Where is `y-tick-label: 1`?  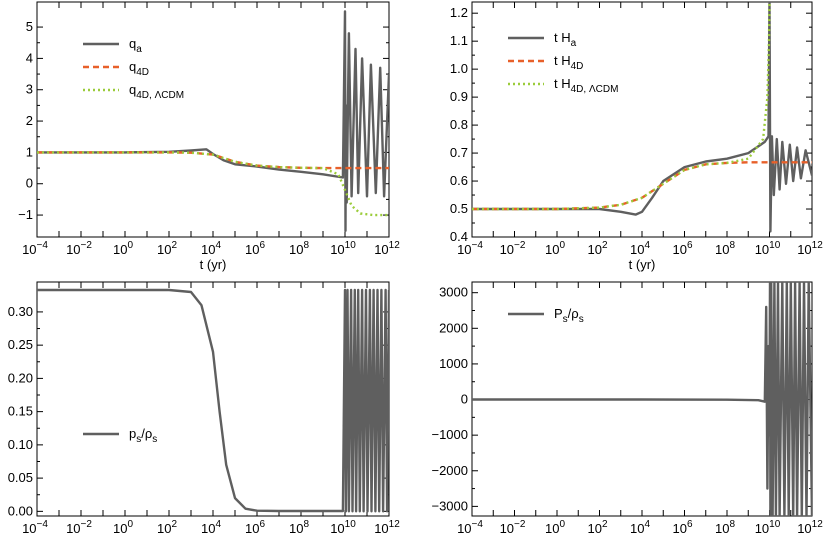
y-tick-label: 1 is located at coordinates (29, 151).